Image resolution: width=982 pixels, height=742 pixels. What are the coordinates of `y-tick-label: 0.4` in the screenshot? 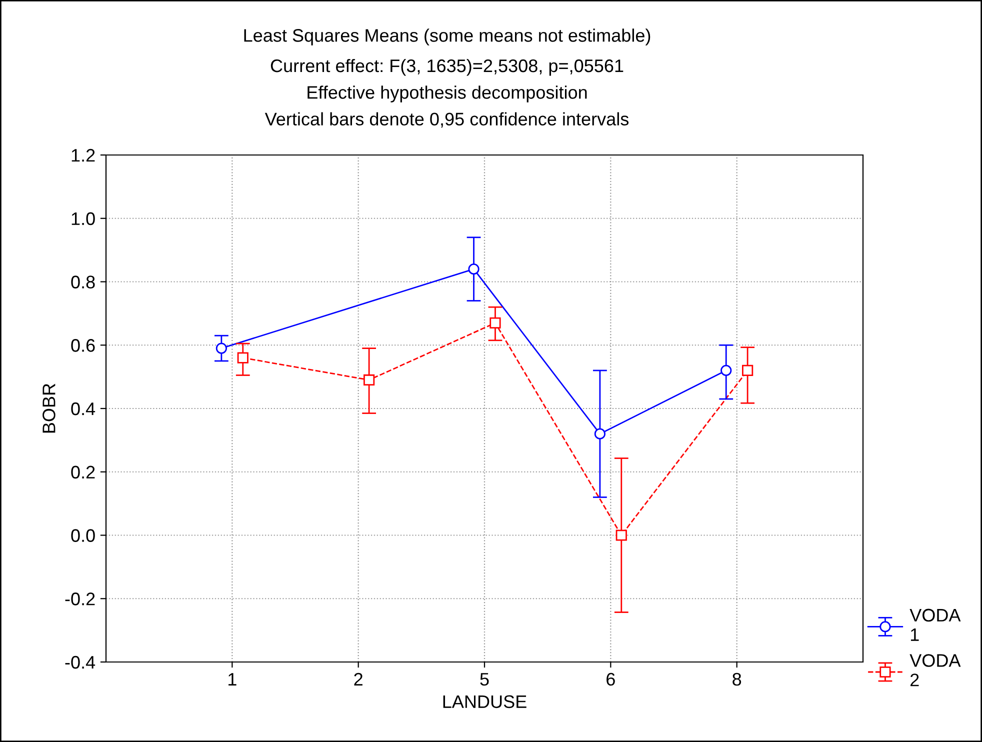 It's located at (83, 409).